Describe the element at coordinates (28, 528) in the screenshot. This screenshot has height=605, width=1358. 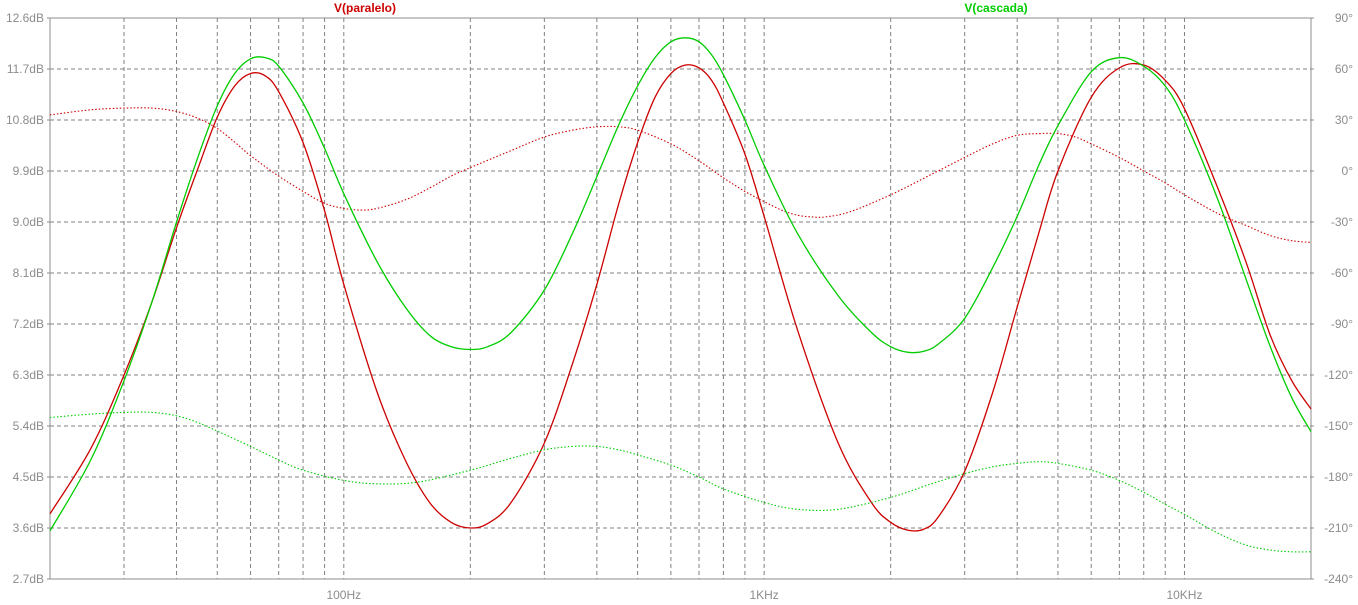
I see `y-left-tick-label: 3.6dB` at that location.